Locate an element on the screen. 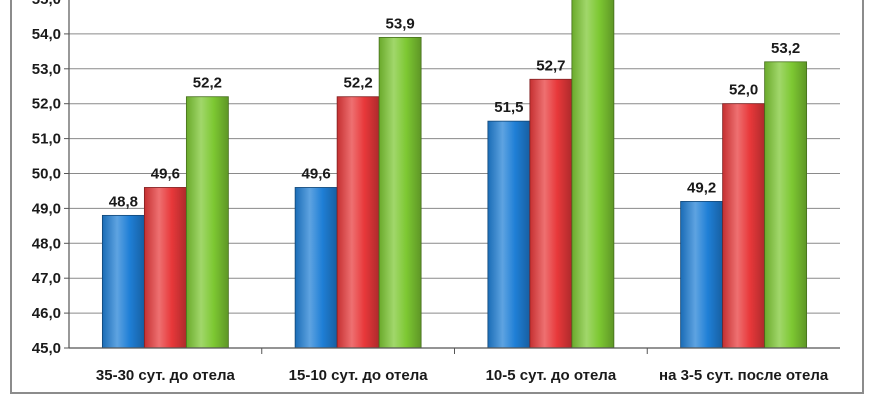 Image resolution: width=870 pixels, height=400 pixels. y-tick-label: 54,0 is located at coordinates (46, 34).